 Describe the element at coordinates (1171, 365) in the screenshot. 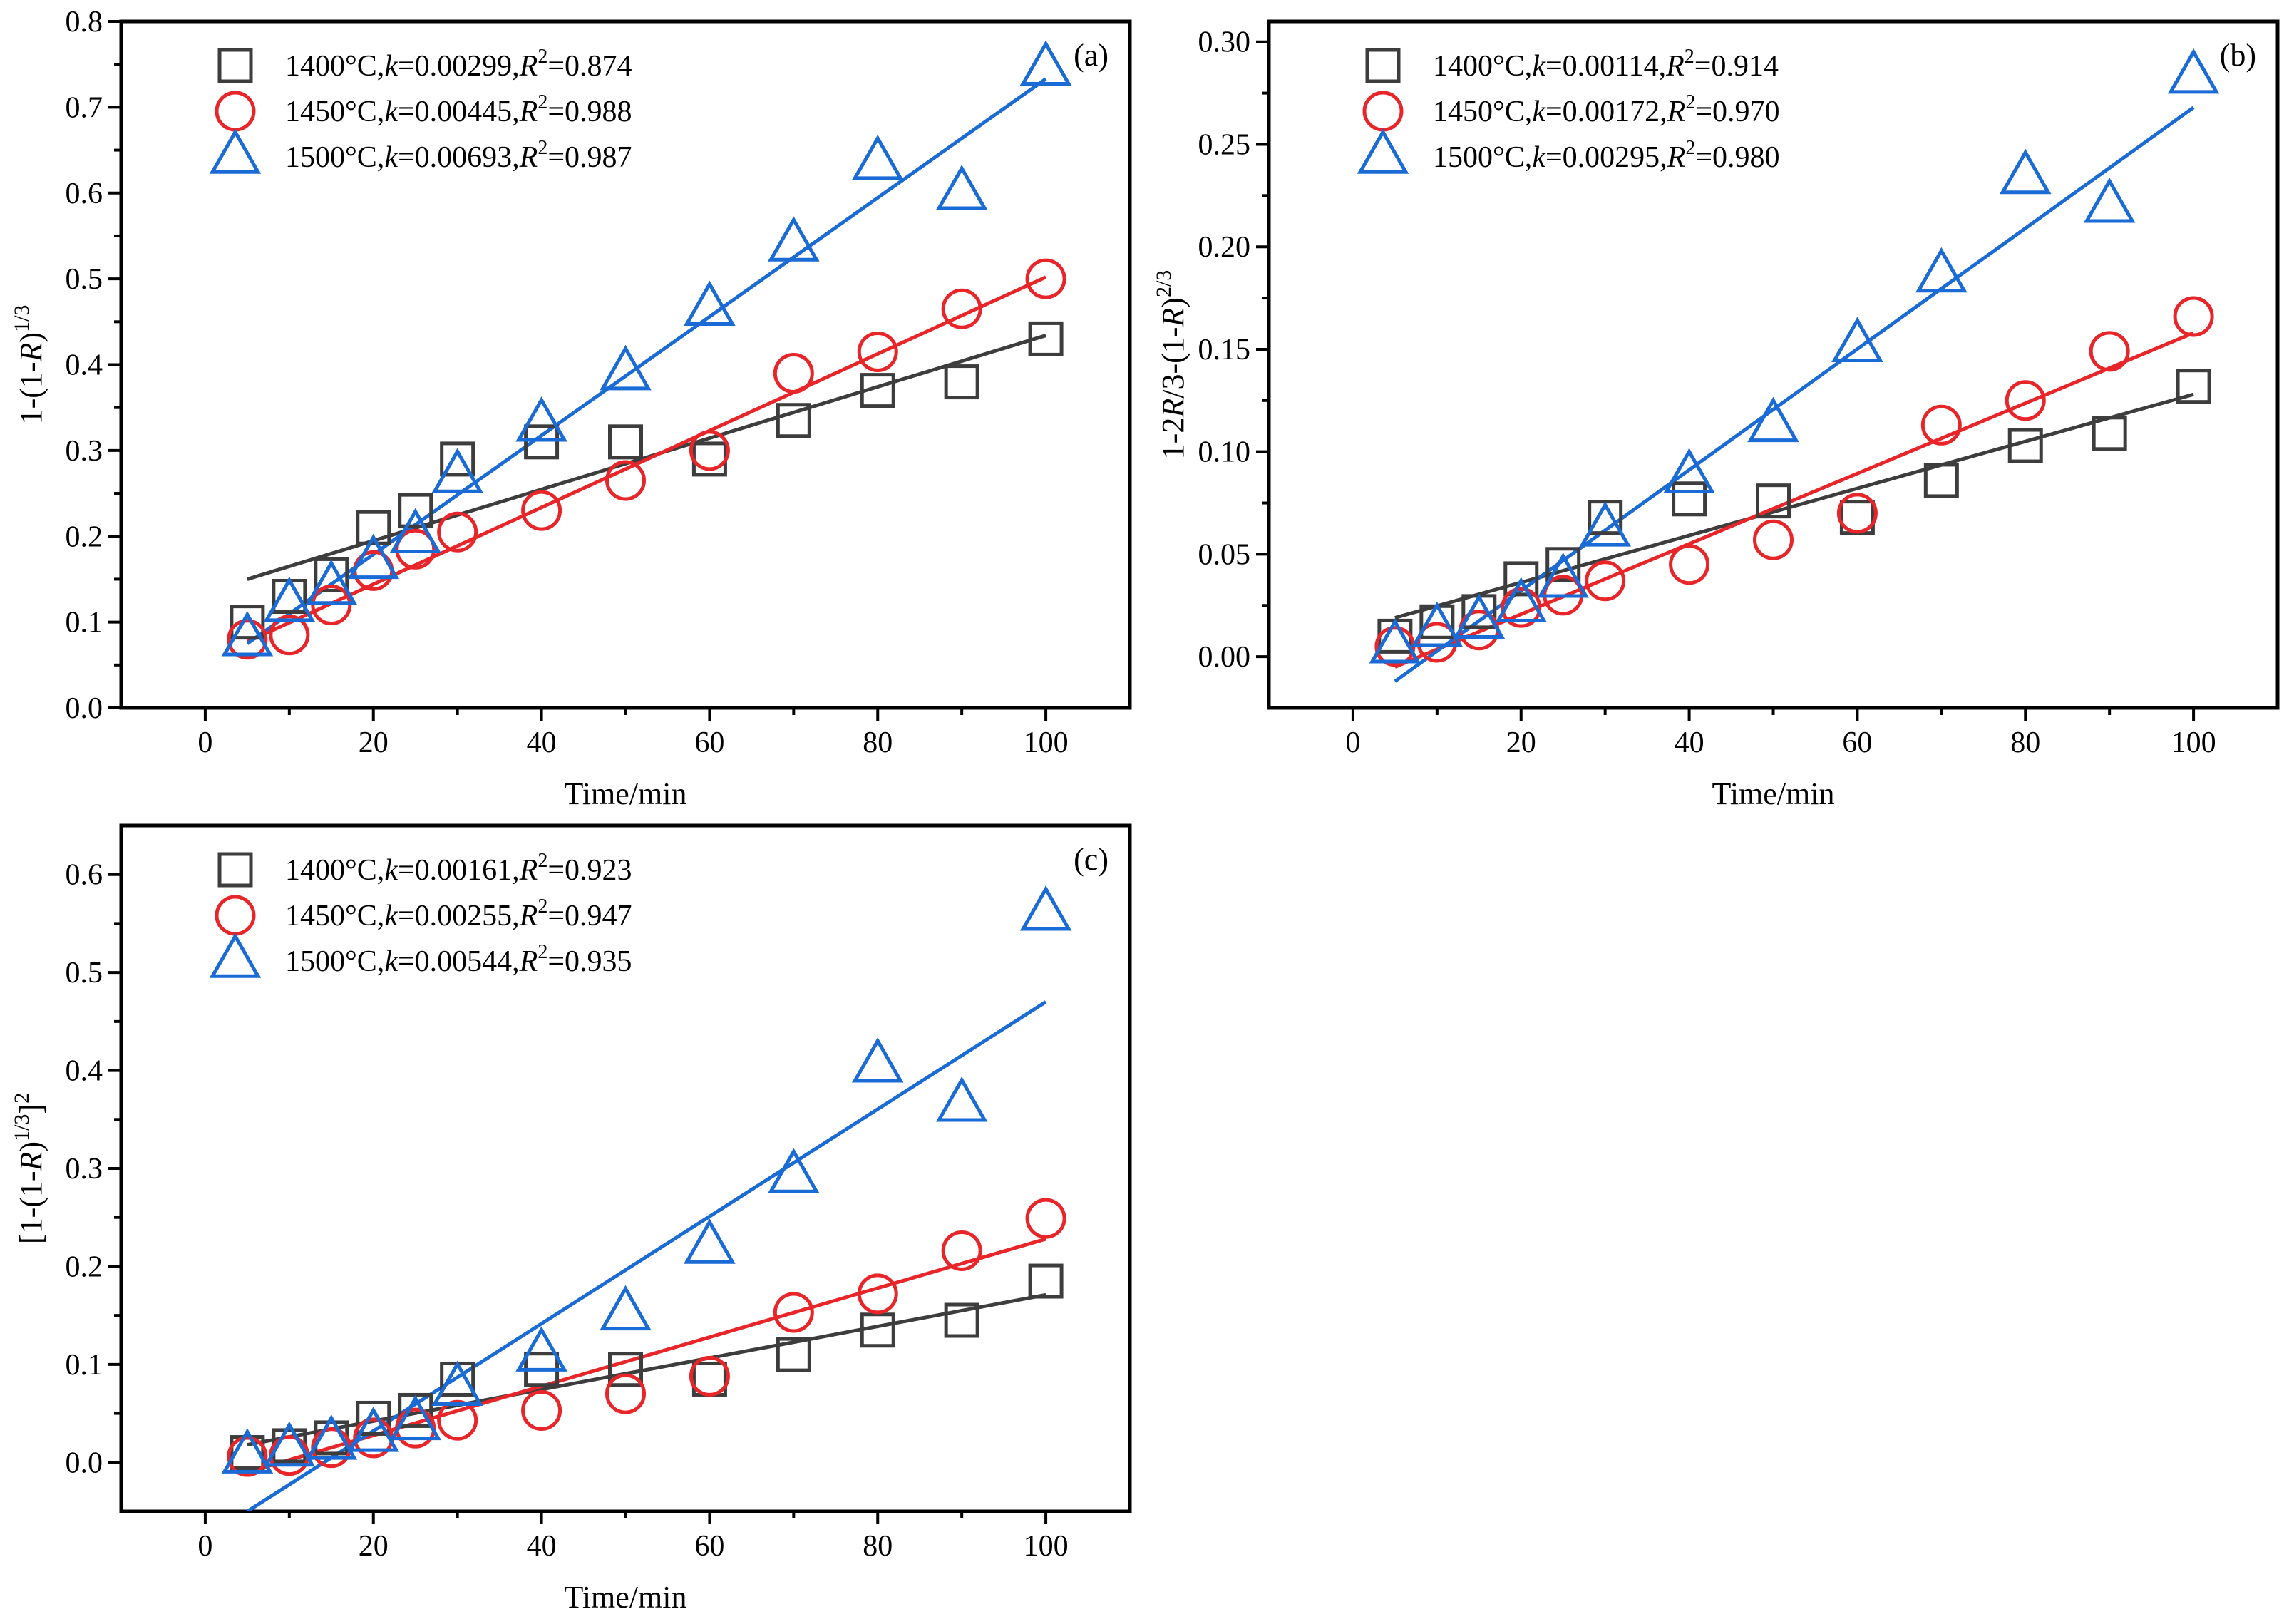

I see `y-axis-title: 1-2R/3-(1-R)2/3` at that location.